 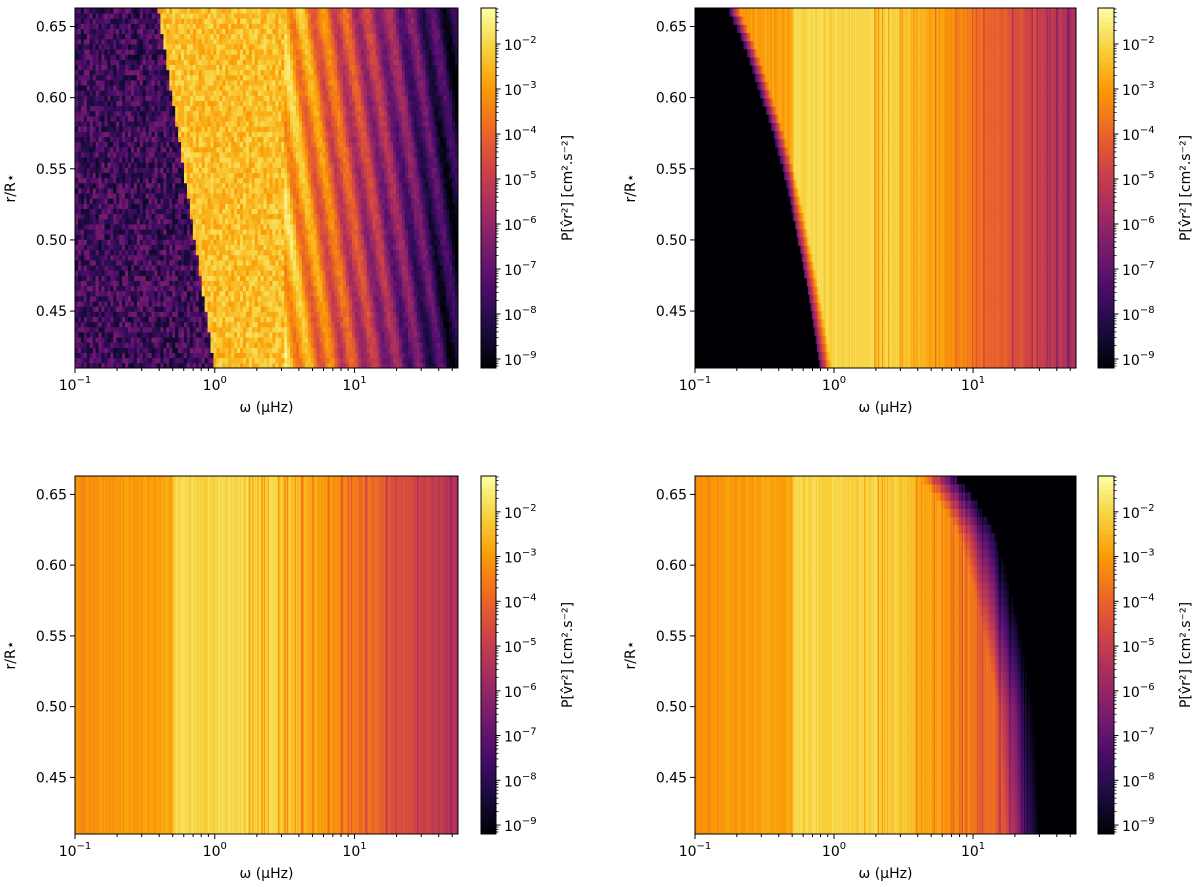 I want to click on heatmap-bottom-left, so click(x=267, y=655).